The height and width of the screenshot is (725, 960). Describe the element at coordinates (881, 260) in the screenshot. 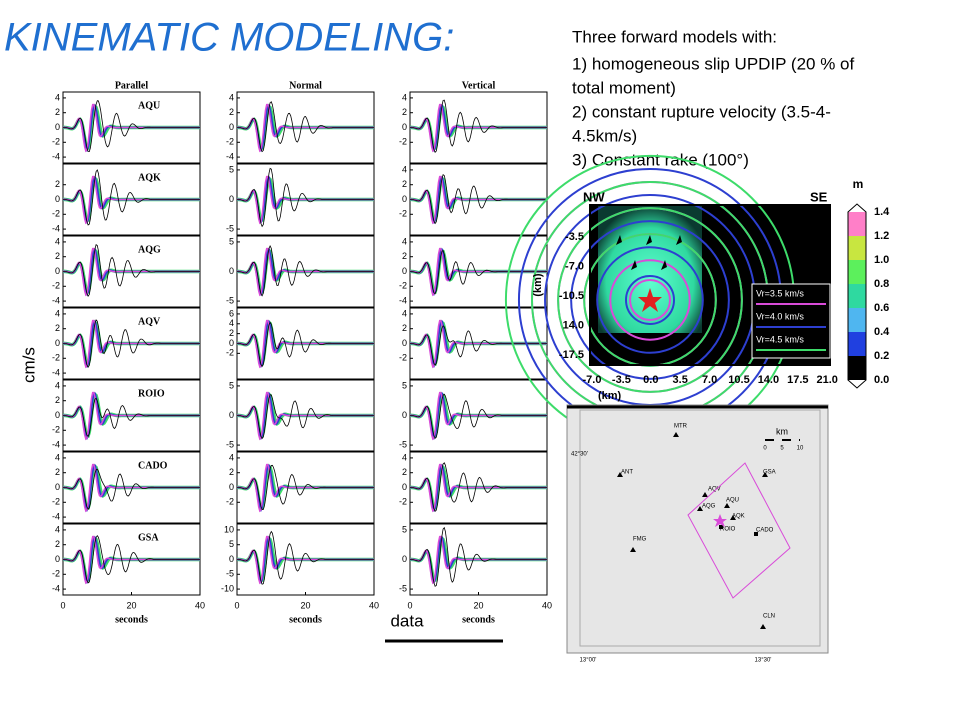

I see `colorbar-tick-label: 1.0` at that location.